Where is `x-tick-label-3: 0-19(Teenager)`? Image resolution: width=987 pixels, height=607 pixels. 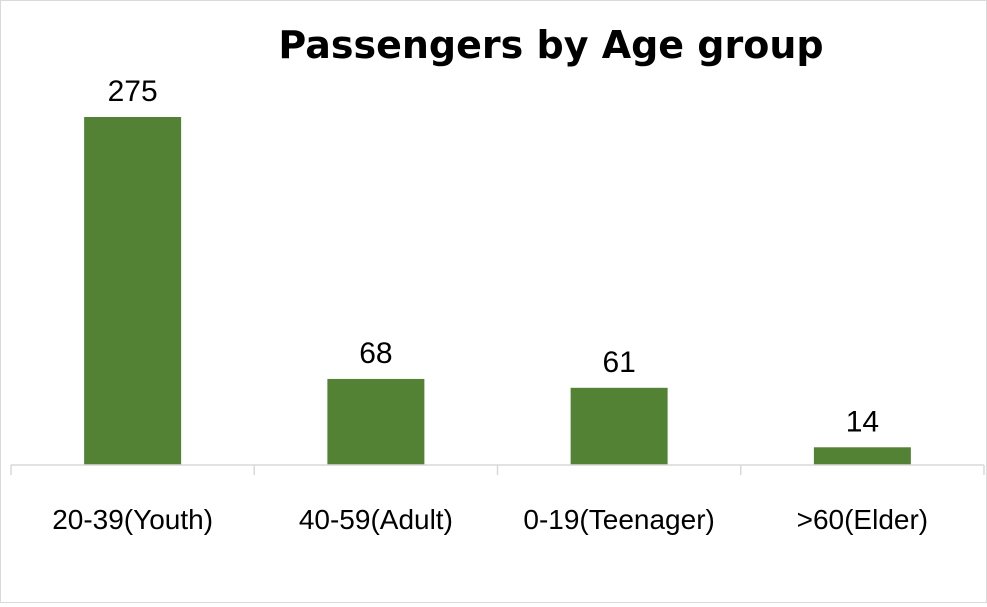 x-tick-label-3: 0-19(Teenager) is located at coordinates (618, 519).